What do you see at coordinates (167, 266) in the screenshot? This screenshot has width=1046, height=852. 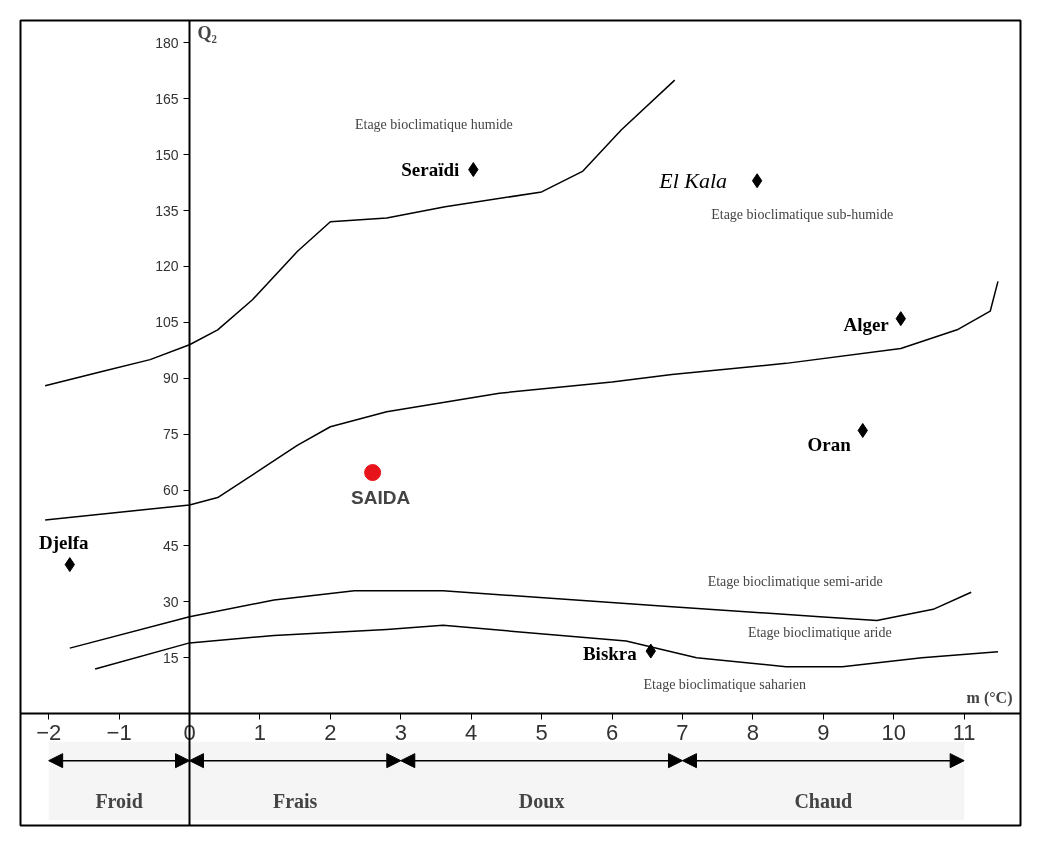 I see `y-tick-label: 120` at bounding box center [167, 266].